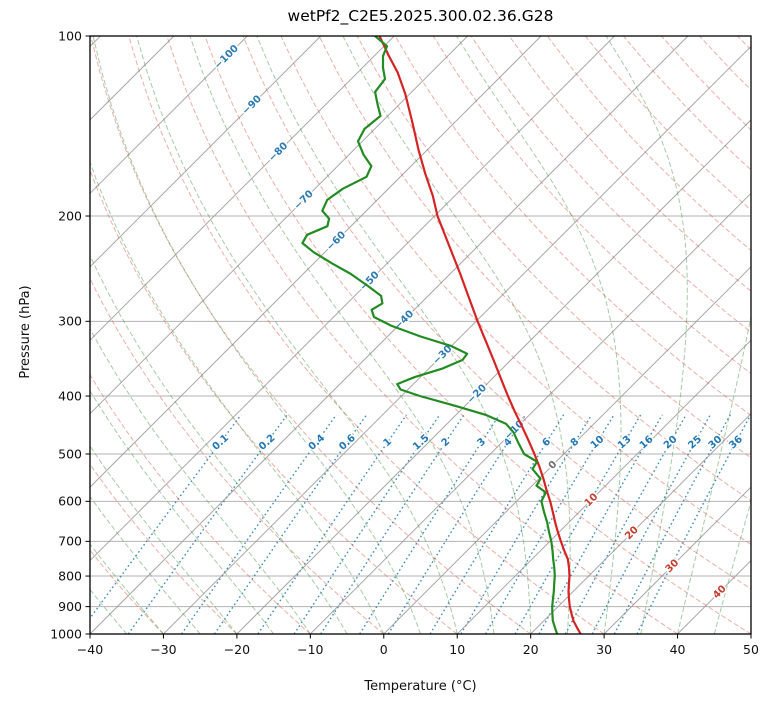 The width and height of the screenshot is (775, 708). Describe the element at coordinates (226, 57) in the screenshot. I see `isotherm-label: −100` at that location.